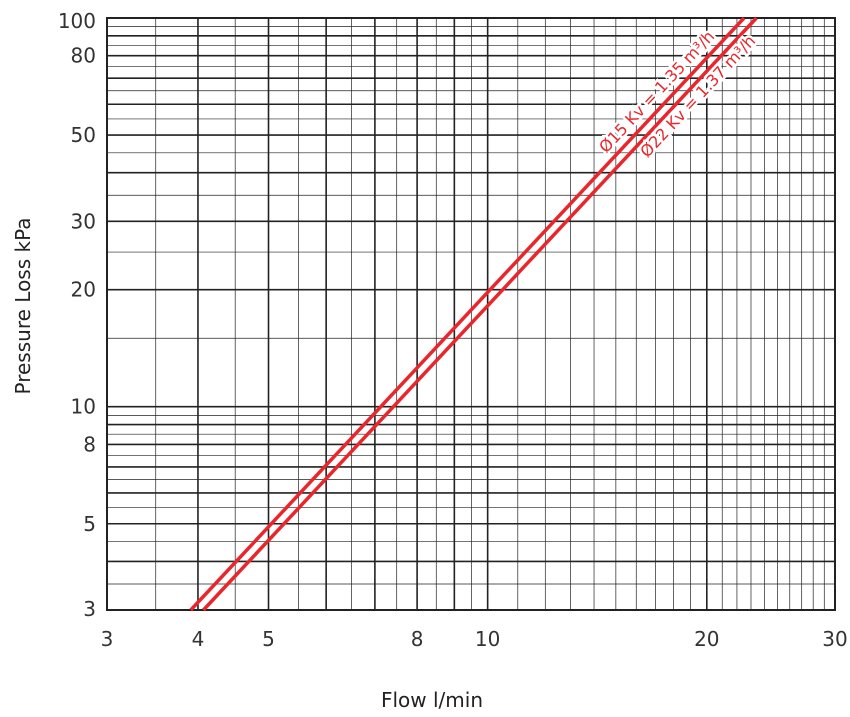 The image size is (850, 717). Describe the element at coordinates (83, 135) in the screenshot. I see `y-tick-label: 50` at that location.